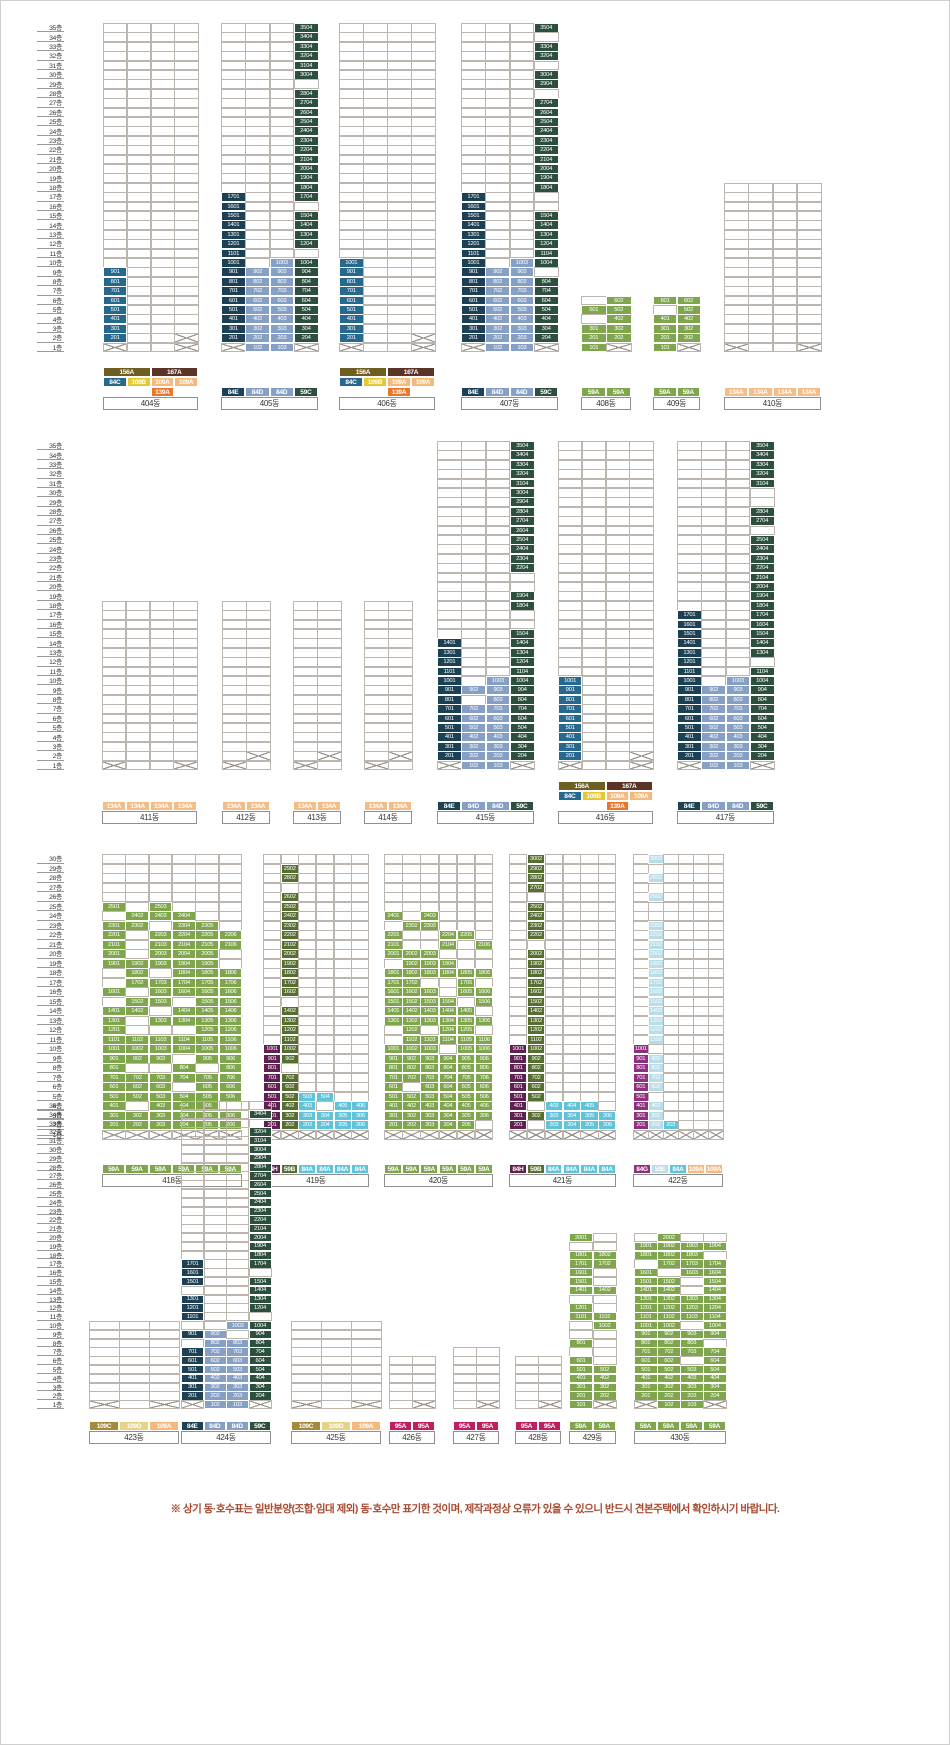 The width and height of the screenshot is (950, 1745). What do you see at coordinates (641, 1087) in the screenshot?
I see `unit-cell: 601` at bounding box center [641, 1087].